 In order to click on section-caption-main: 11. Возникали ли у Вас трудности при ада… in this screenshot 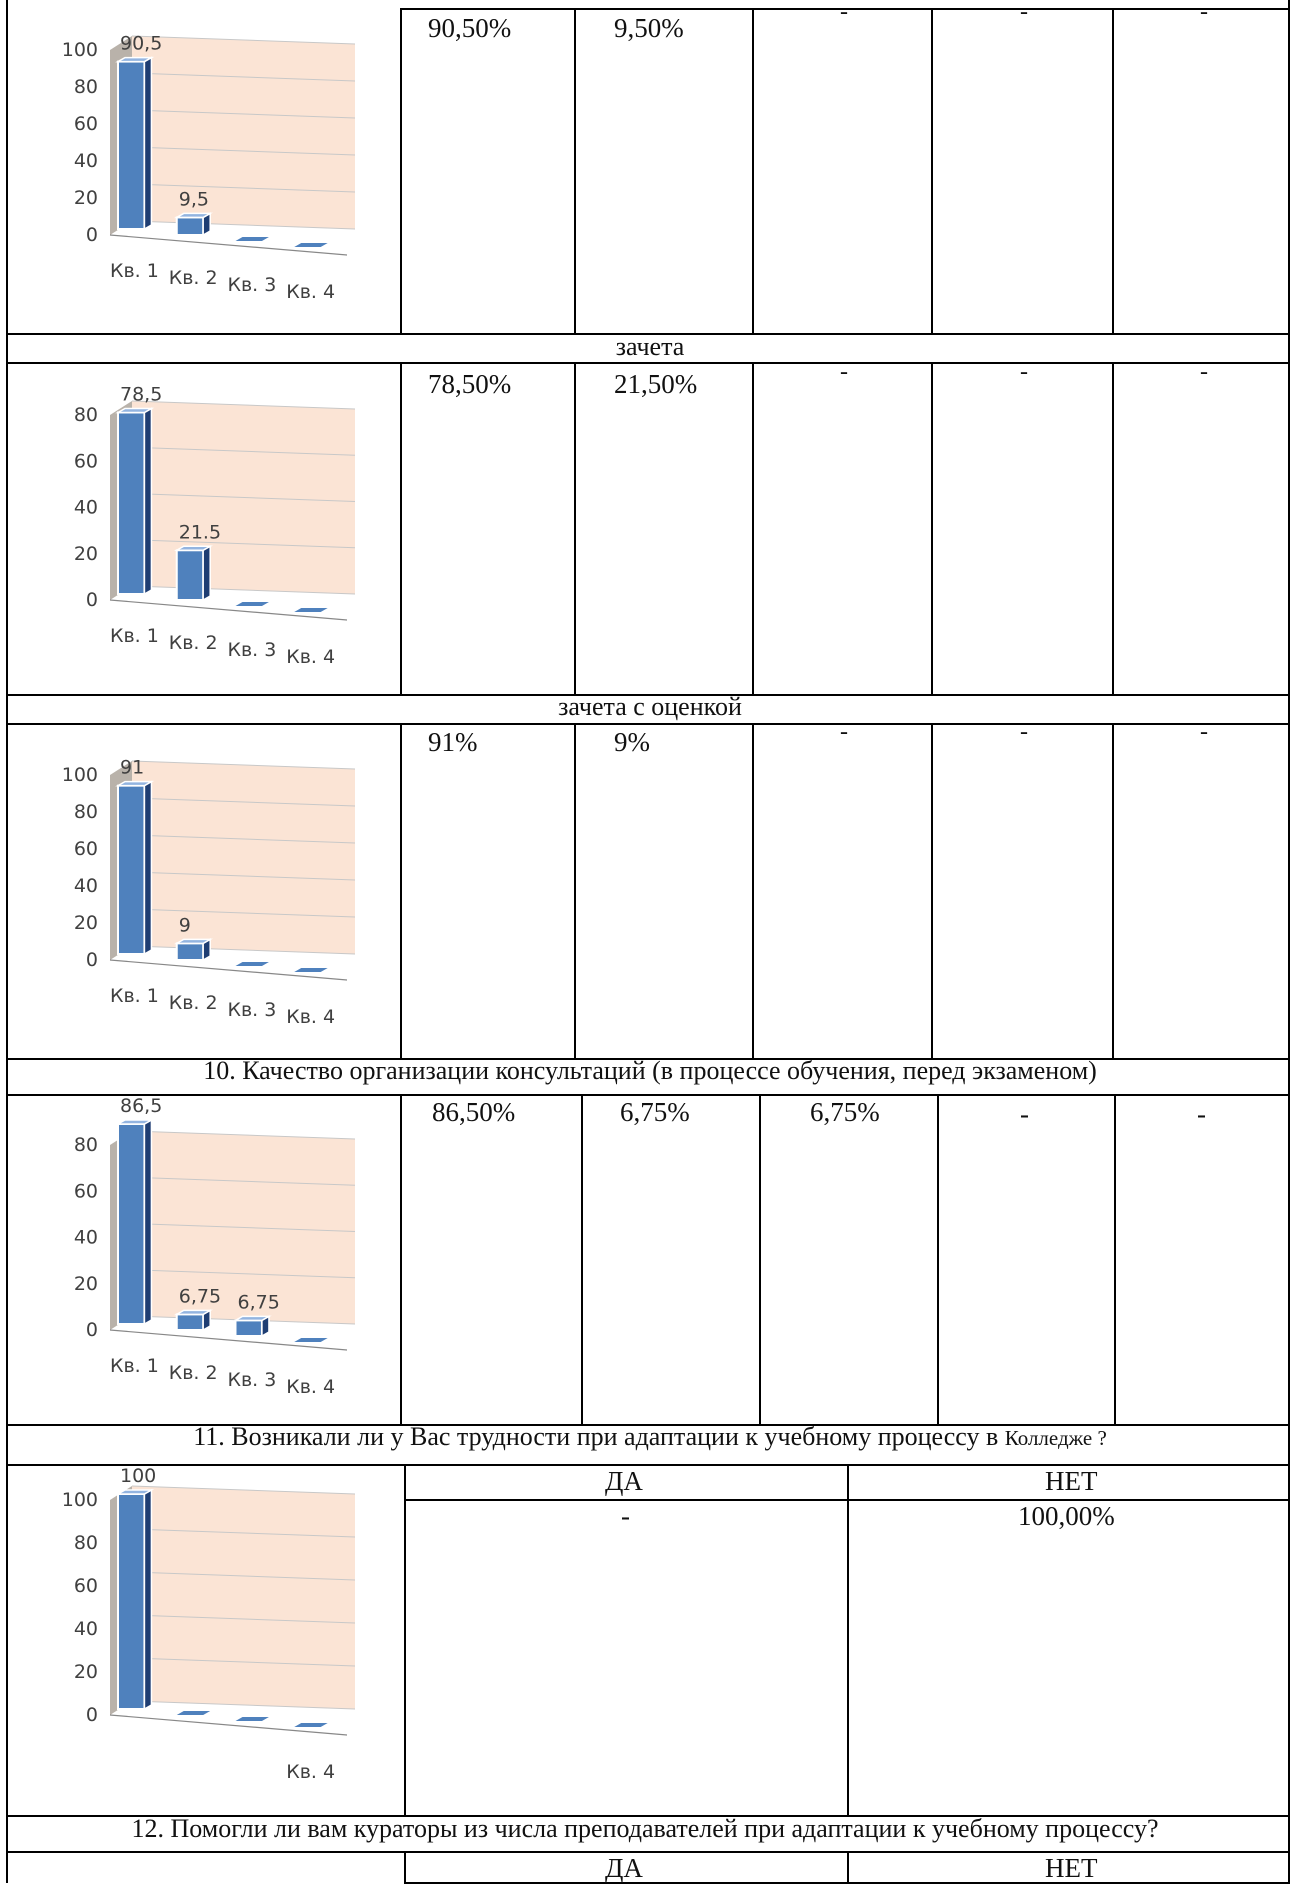, I will do `click(596, 1436)`.